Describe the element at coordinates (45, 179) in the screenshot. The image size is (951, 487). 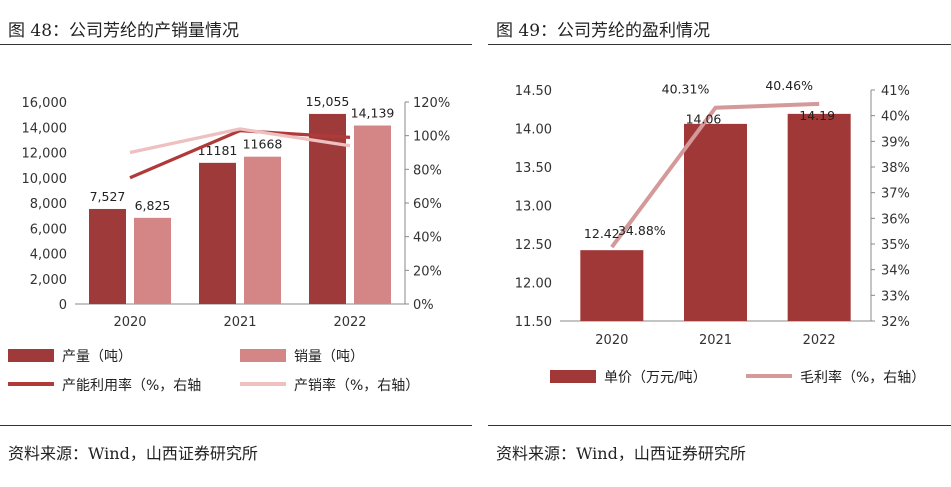
I see `left-y-tick-label: 10,000` at that location.